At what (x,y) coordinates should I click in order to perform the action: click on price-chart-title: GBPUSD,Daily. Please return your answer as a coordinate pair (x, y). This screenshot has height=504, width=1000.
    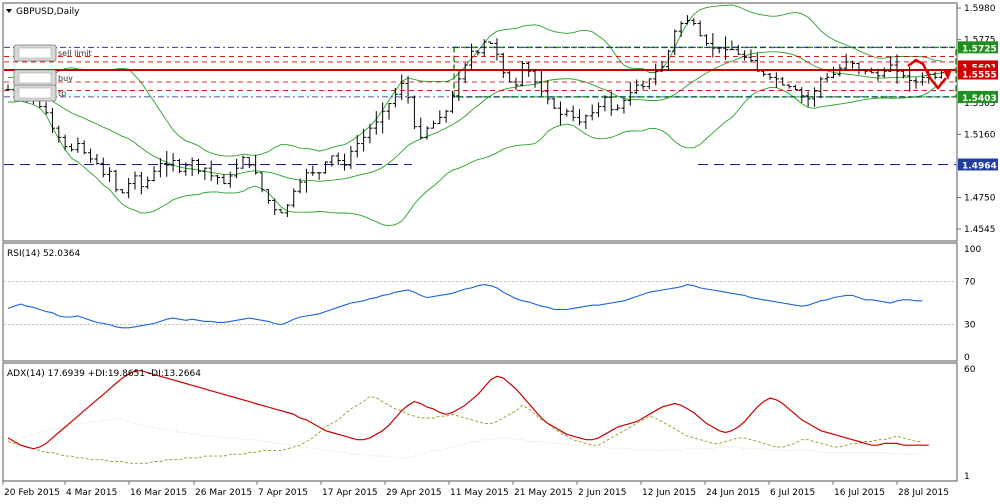
    Looking at the image, I should click on (48, 12).